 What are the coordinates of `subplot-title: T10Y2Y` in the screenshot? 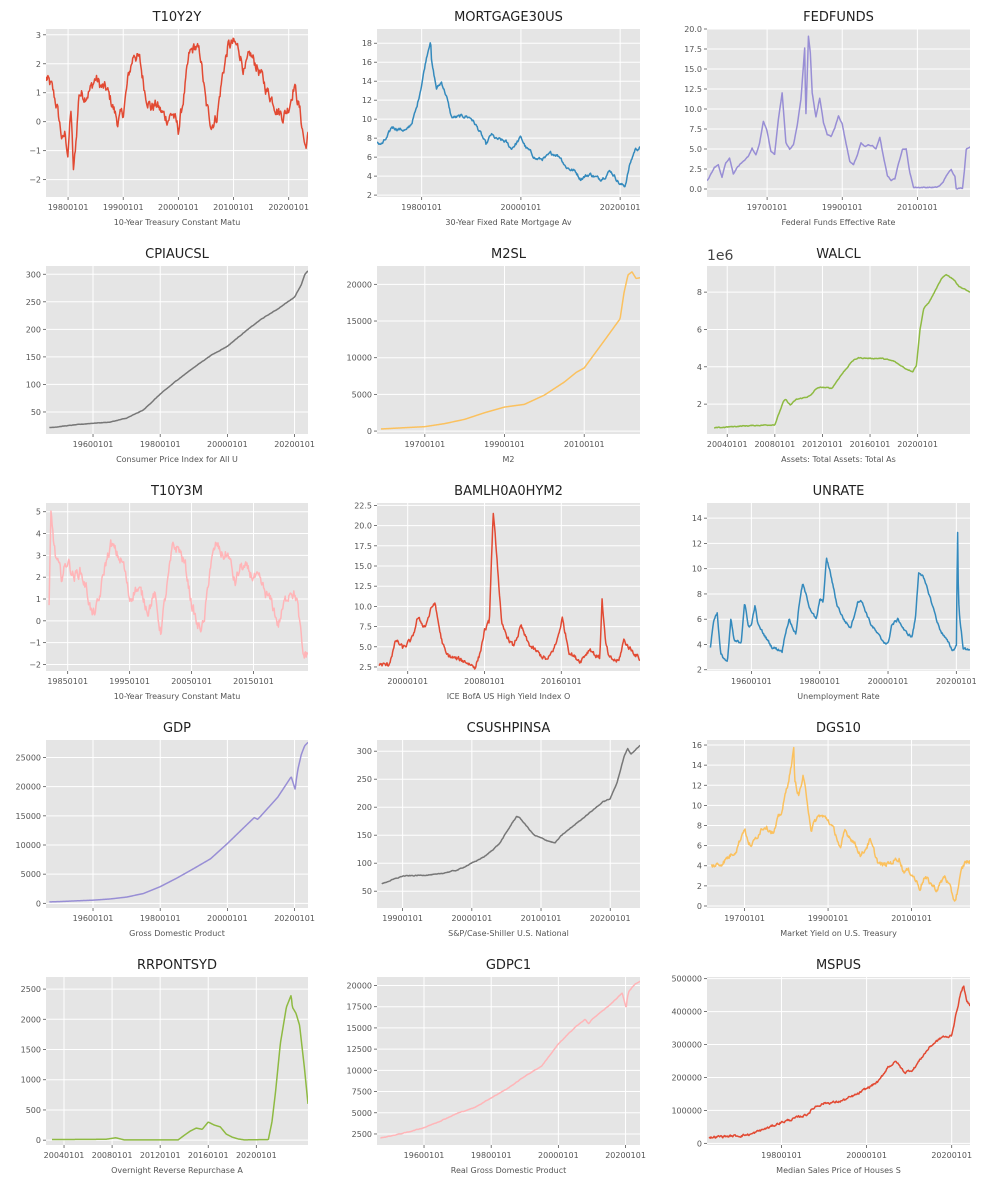 It's located at (177, 17).